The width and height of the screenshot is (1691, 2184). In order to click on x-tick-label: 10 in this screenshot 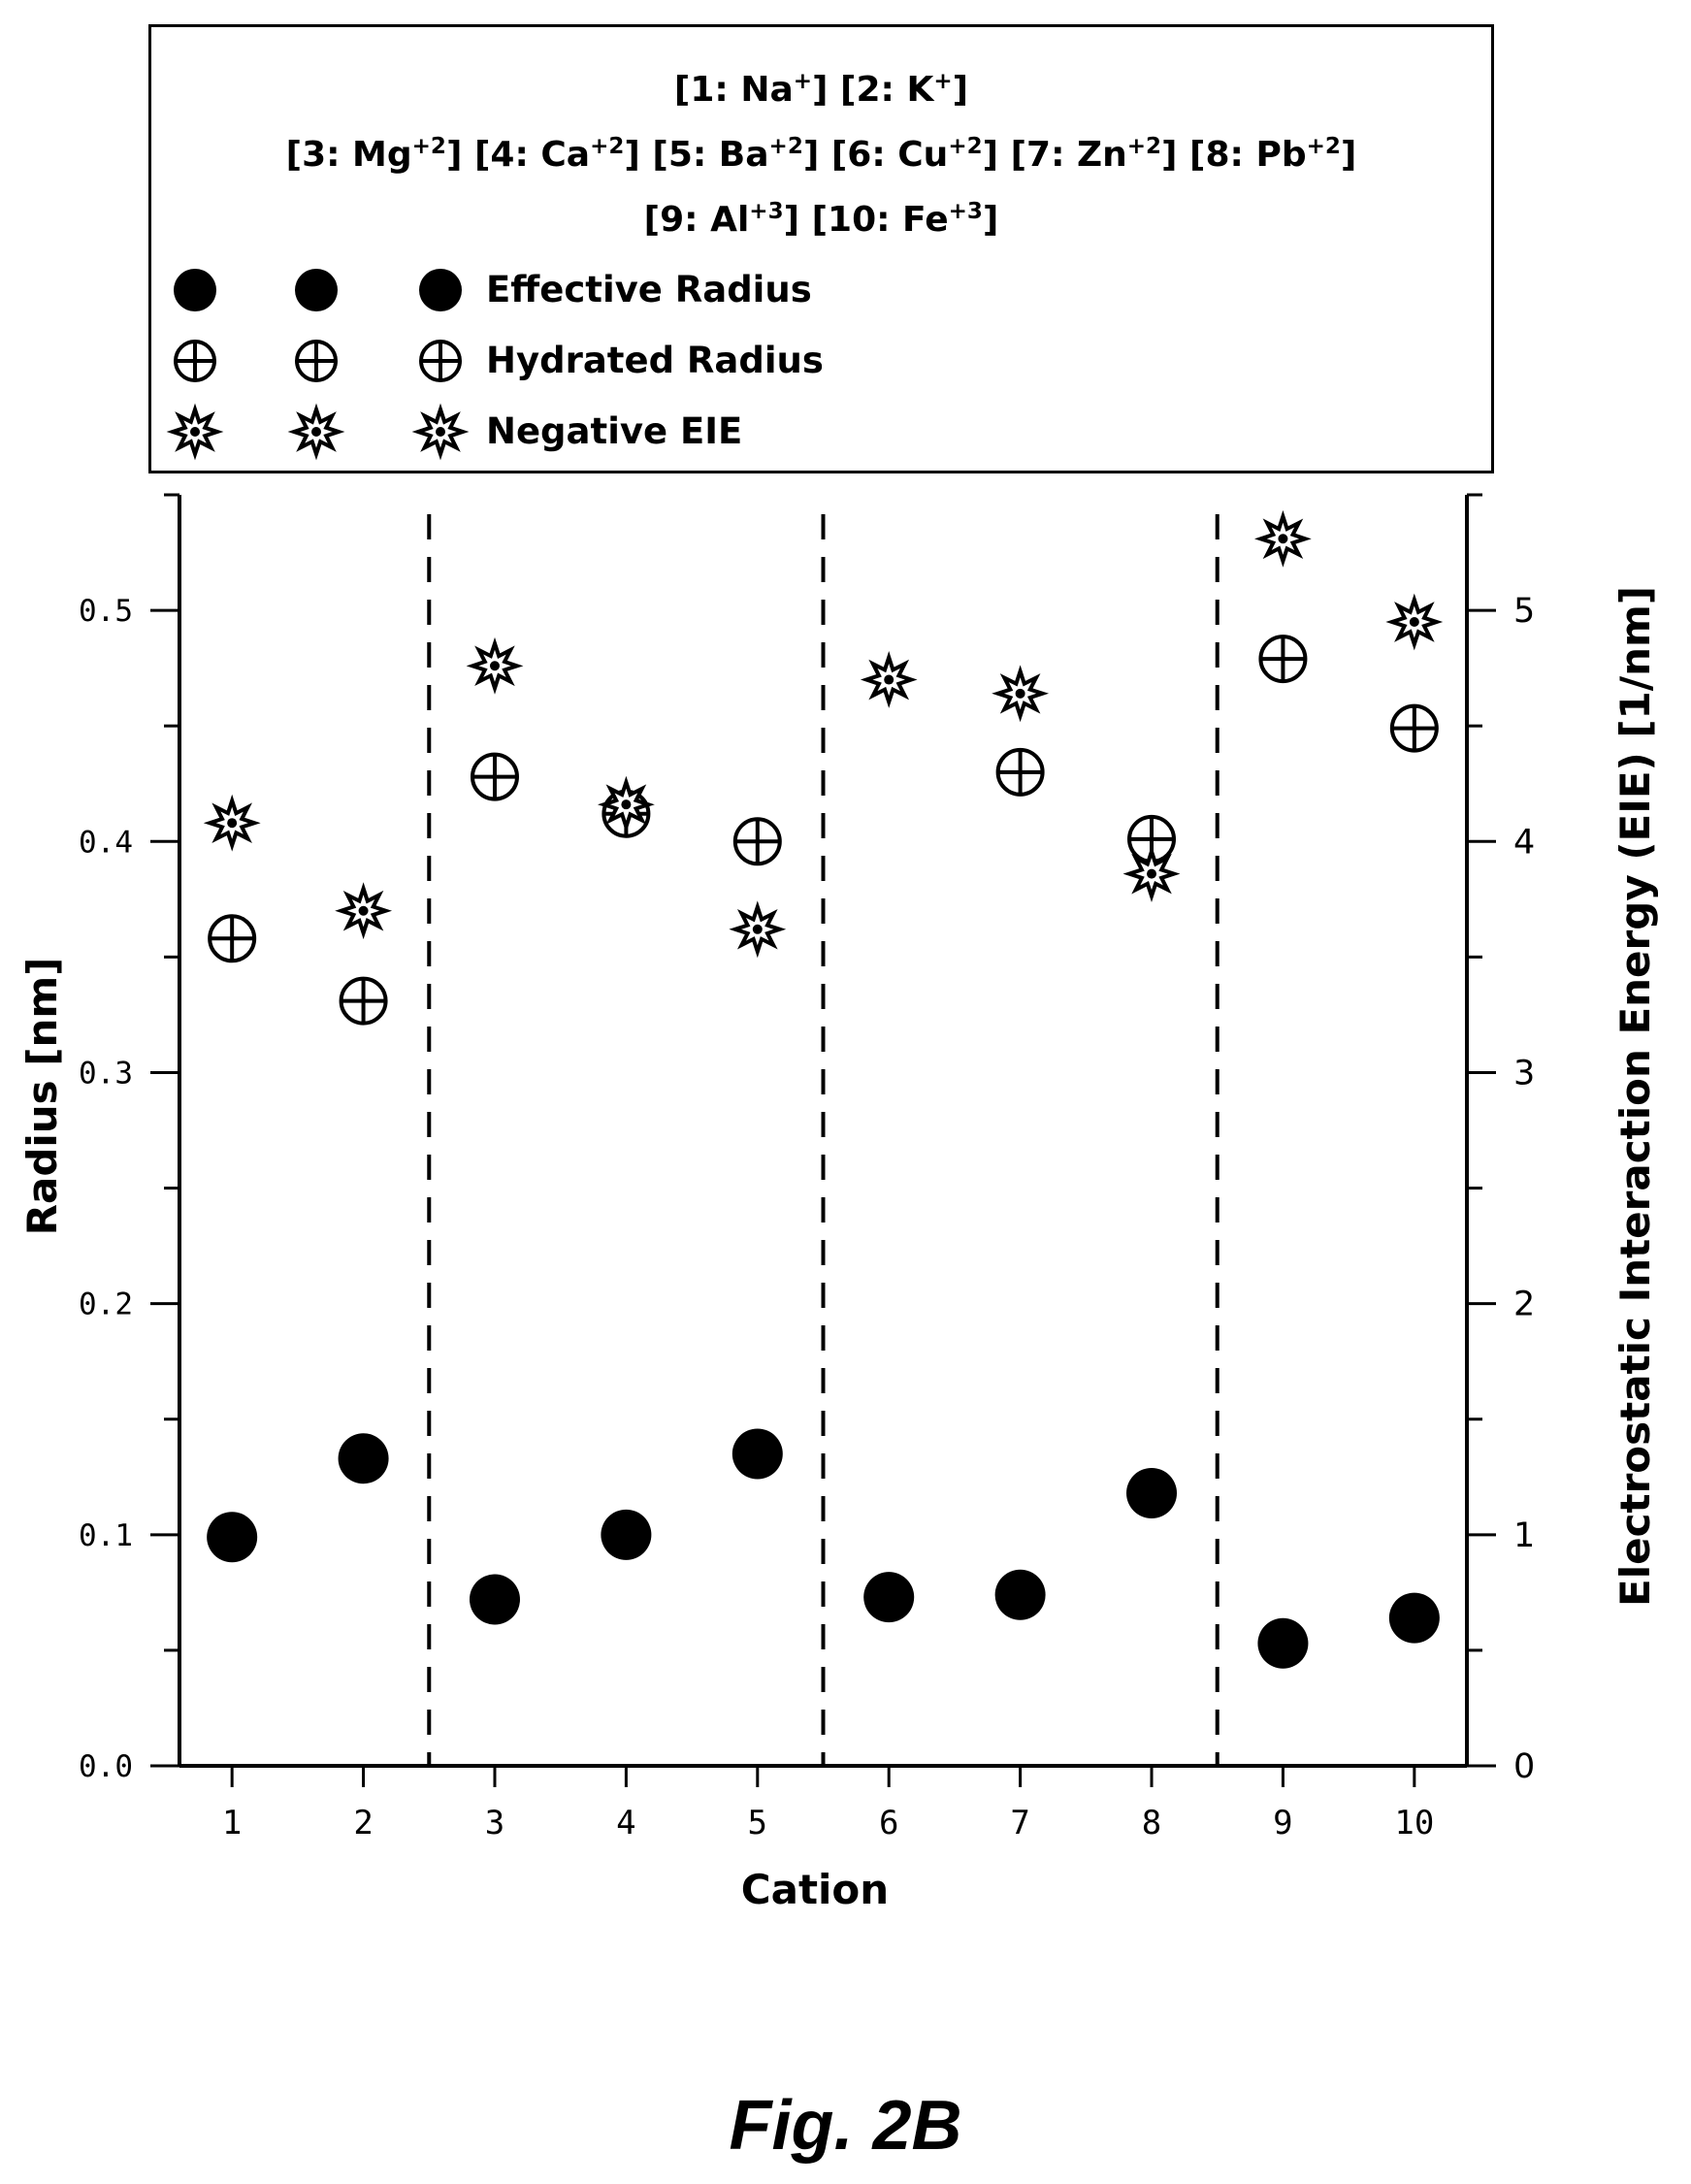, I will do `click(1414, 1823)`.